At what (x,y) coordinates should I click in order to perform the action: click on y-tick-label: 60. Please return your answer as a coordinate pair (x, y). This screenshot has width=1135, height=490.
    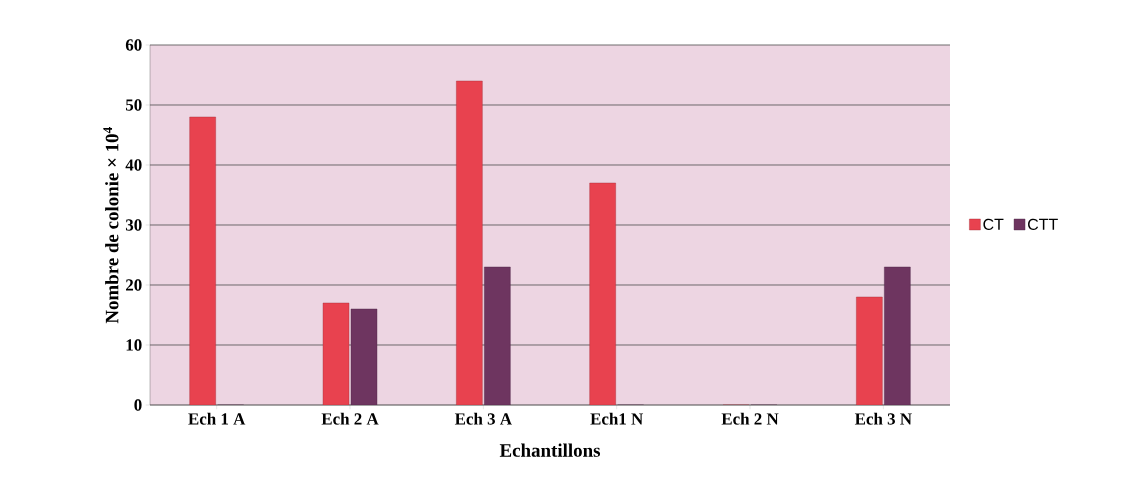
    Looking at the image, I should click on (133, 45).